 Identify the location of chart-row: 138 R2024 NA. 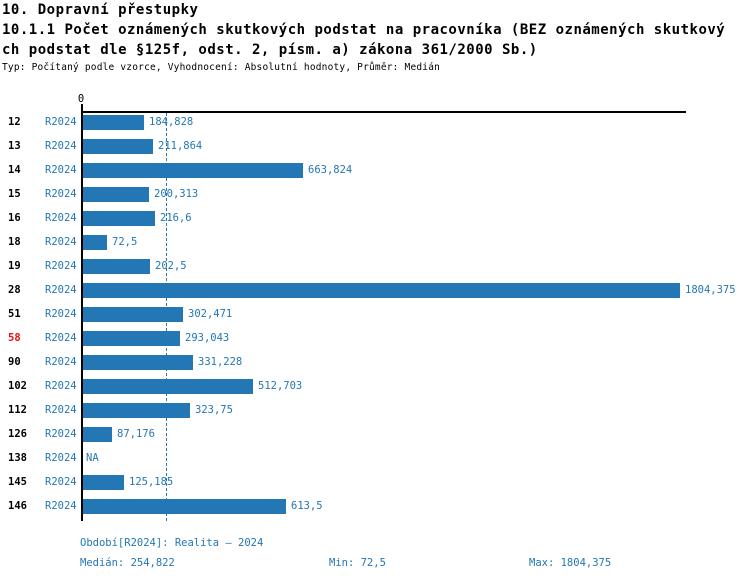
(375, 458).